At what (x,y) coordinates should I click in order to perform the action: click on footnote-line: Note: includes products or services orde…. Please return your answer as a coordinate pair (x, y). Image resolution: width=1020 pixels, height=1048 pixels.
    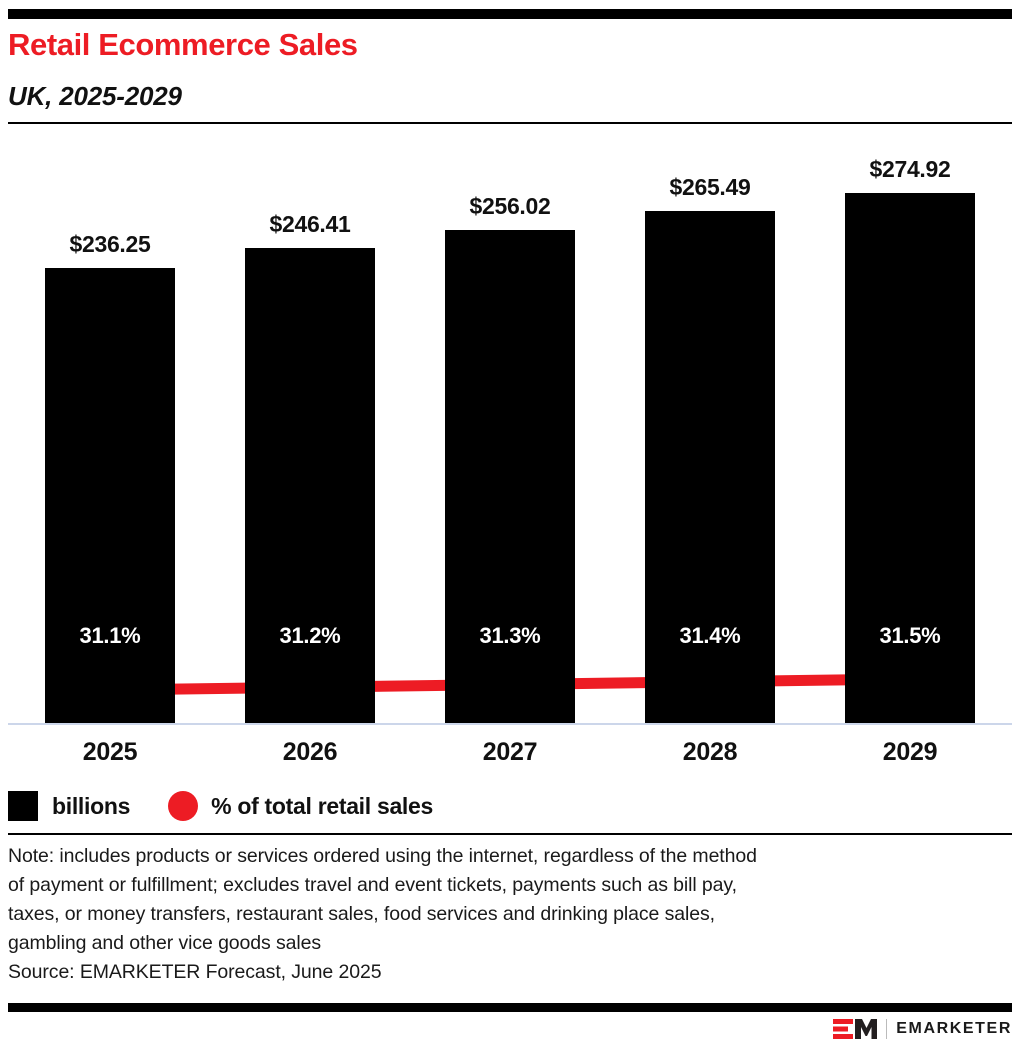
    Looking at the image, I should click on (382, 856).